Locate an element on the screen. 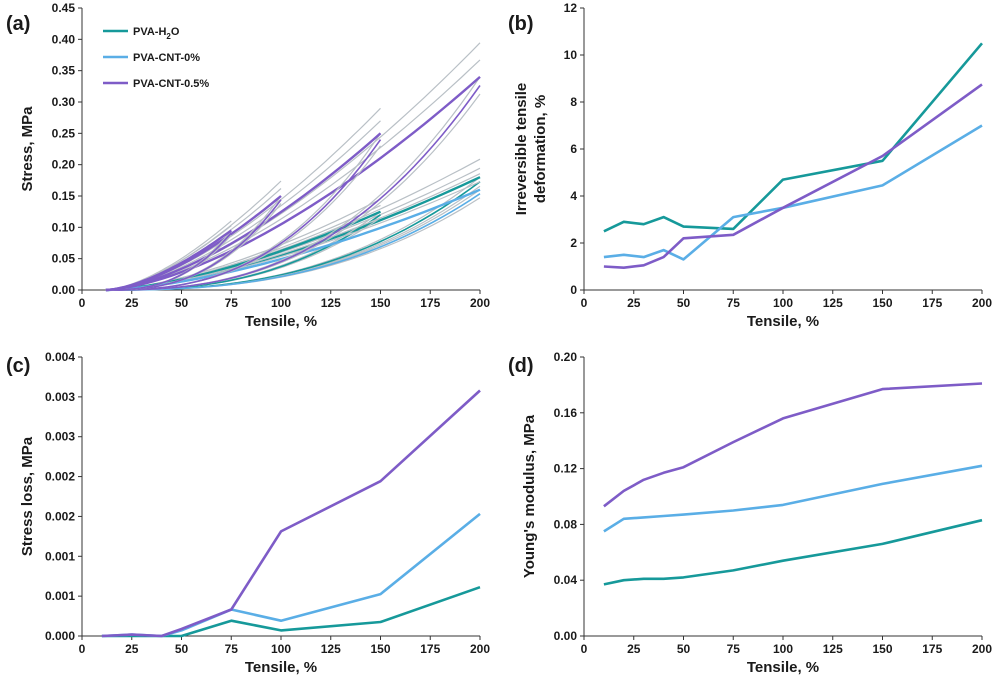 Image resolution: width=996 pixels, height=685 pixels. legend-label-main: PVA-CNT-0% is located at coordinates (166, 58).